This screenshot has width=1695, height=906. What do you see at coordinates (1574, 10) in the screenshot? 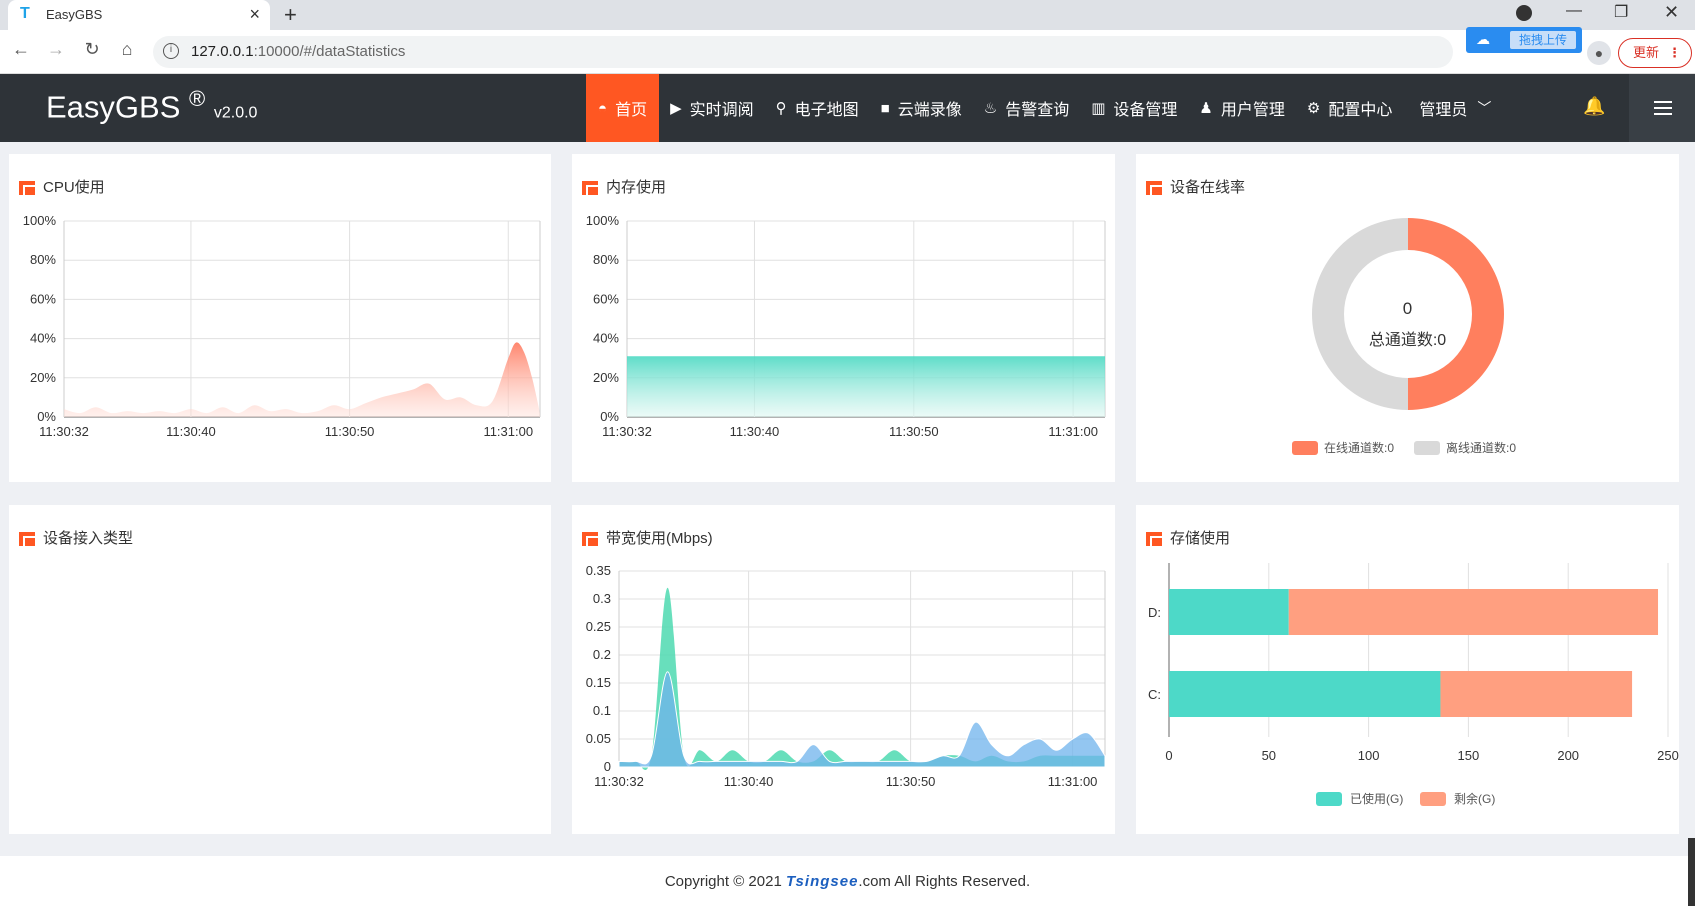
I see `minimize-icon: —` at bounding box center [1574, 10].